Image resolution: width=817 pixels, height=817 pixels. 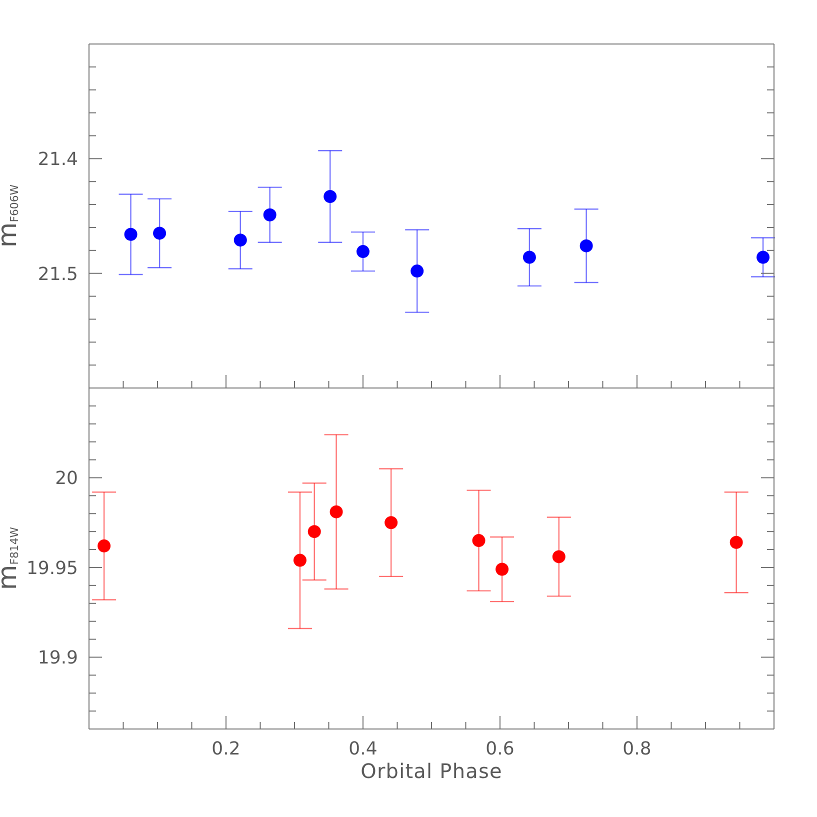 I want to click on y-tick-label: 21.4, so click(x=58, y=159).